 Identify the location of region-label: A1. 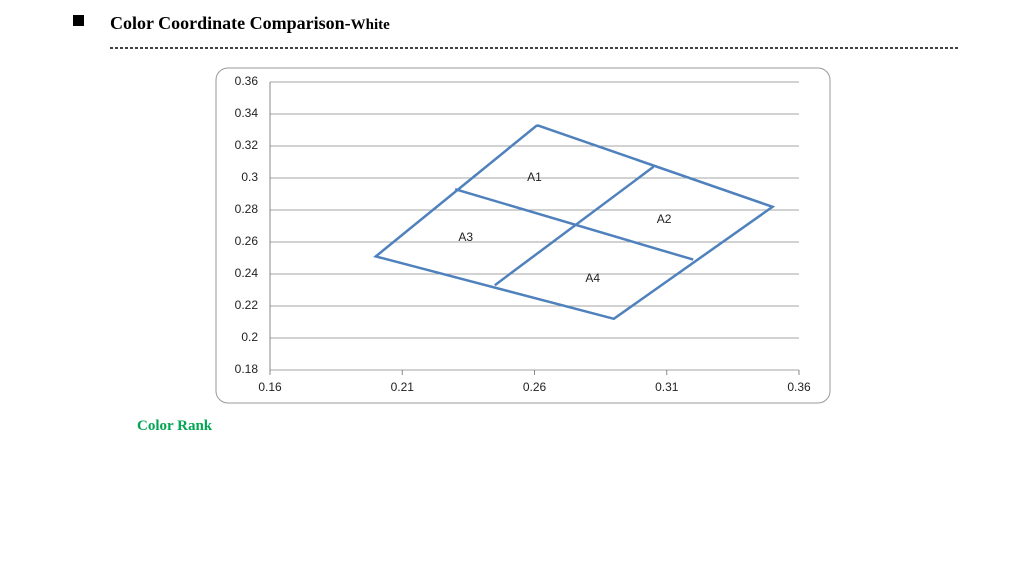
(534, 177).